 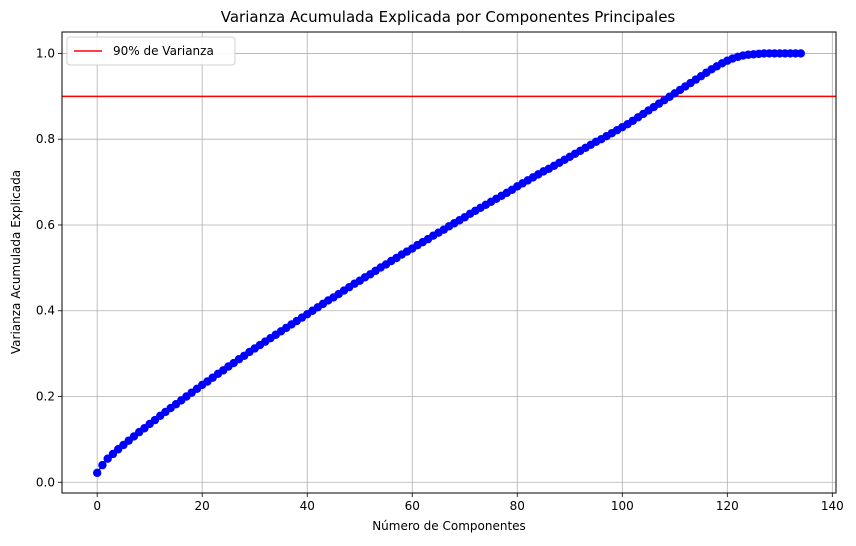 What do you see at coordinates (45, 53) in the screenshot?
I see `y-tick-label: 1.0` at bounding box center [45, 53].